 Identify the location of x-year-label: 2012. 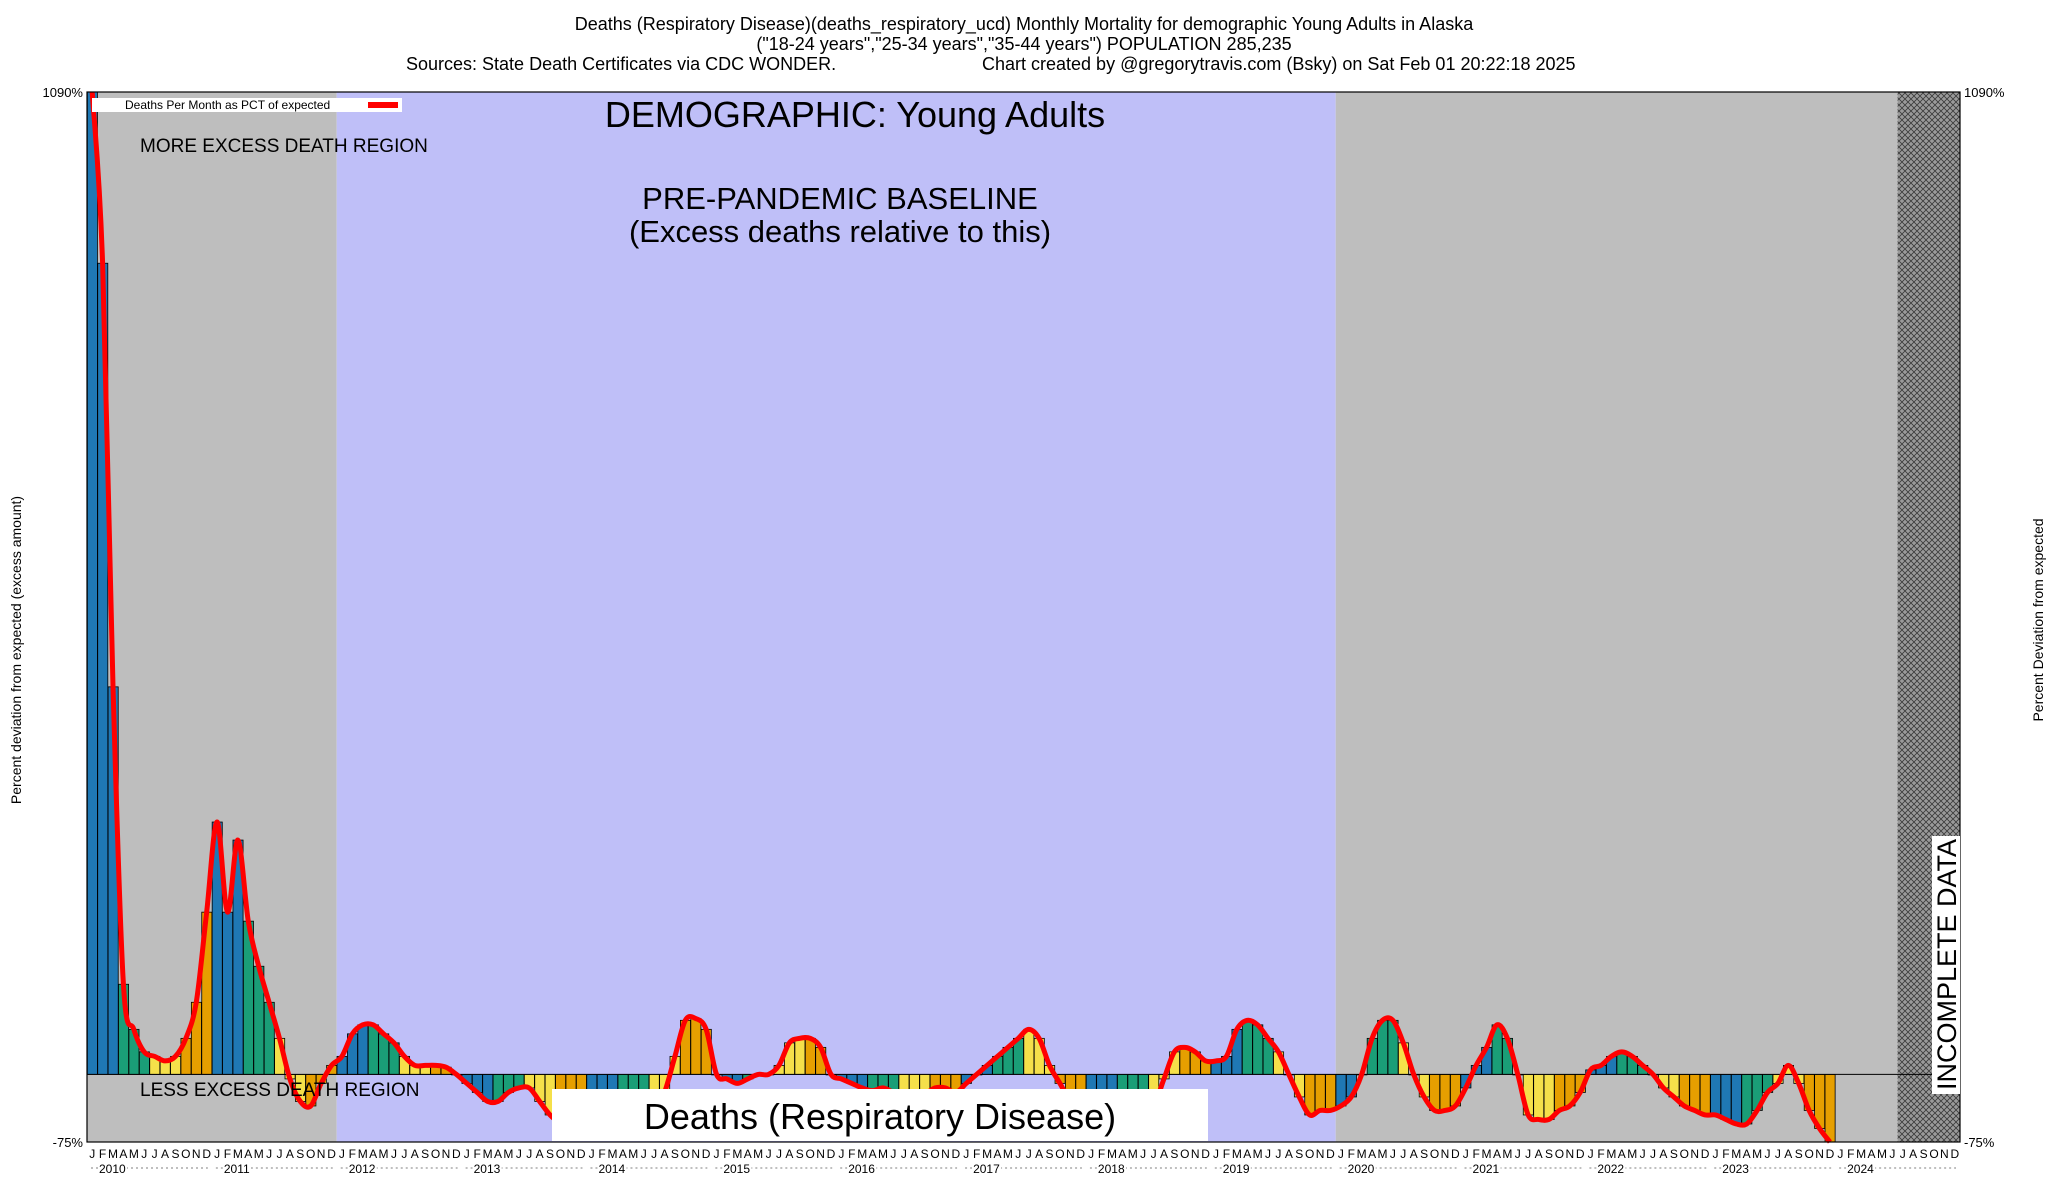
(362, 1169).